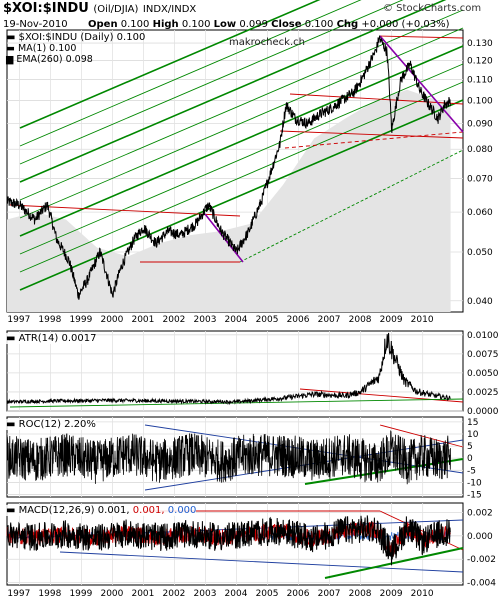 Image resolution: width=500 pixels, height=604 pixels. Describe the element at coordinates (228, 457) in the screenshot. I see `roc-series-line` at that location.